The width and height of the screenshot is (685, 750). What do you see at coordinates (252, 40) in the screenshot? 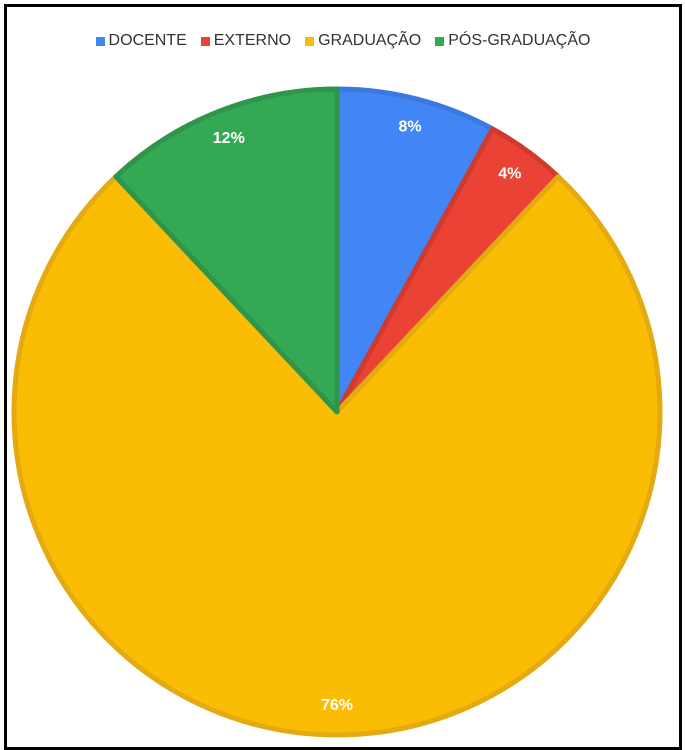
I see `legend-label-externo: EXTERNO` at bounding box center [252, 40].